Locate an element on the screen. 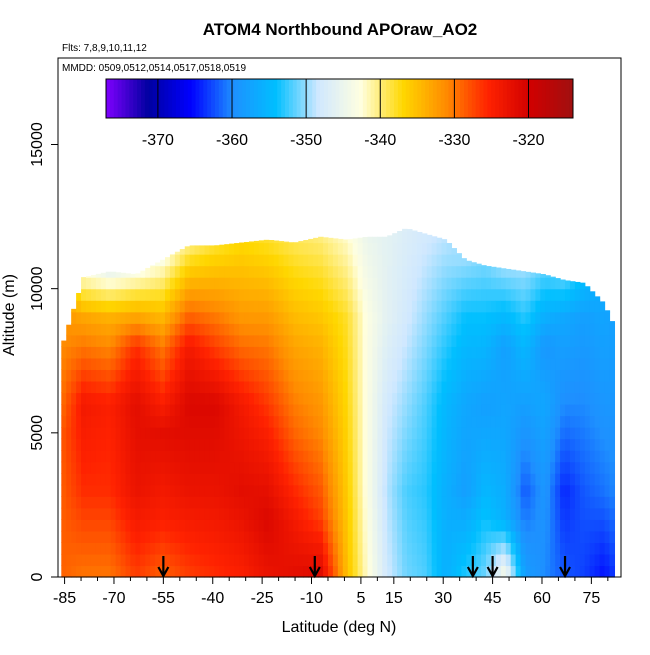 The height and width of the screenshot is (655, 650). colorbar-tick-label: -360 is located at coordinates (232, 140).